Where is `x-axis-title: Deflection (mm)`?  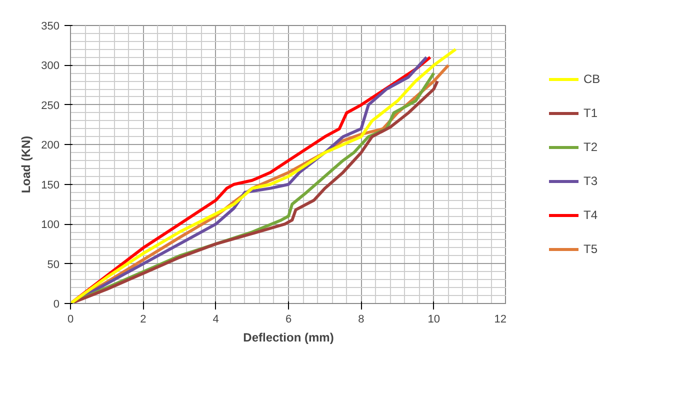
x-axis-title: Deflection (mm) is located at coordinates (288, 337).